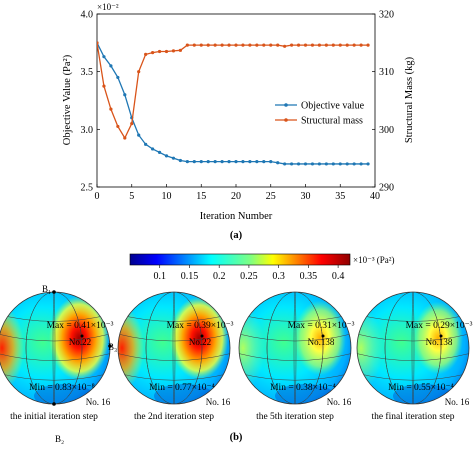 The image size is (474, 455). Describe the element at coordinates (200, 326) in the screenshot. I see `max-label: Max = 0.39×10⁻³` at that location.